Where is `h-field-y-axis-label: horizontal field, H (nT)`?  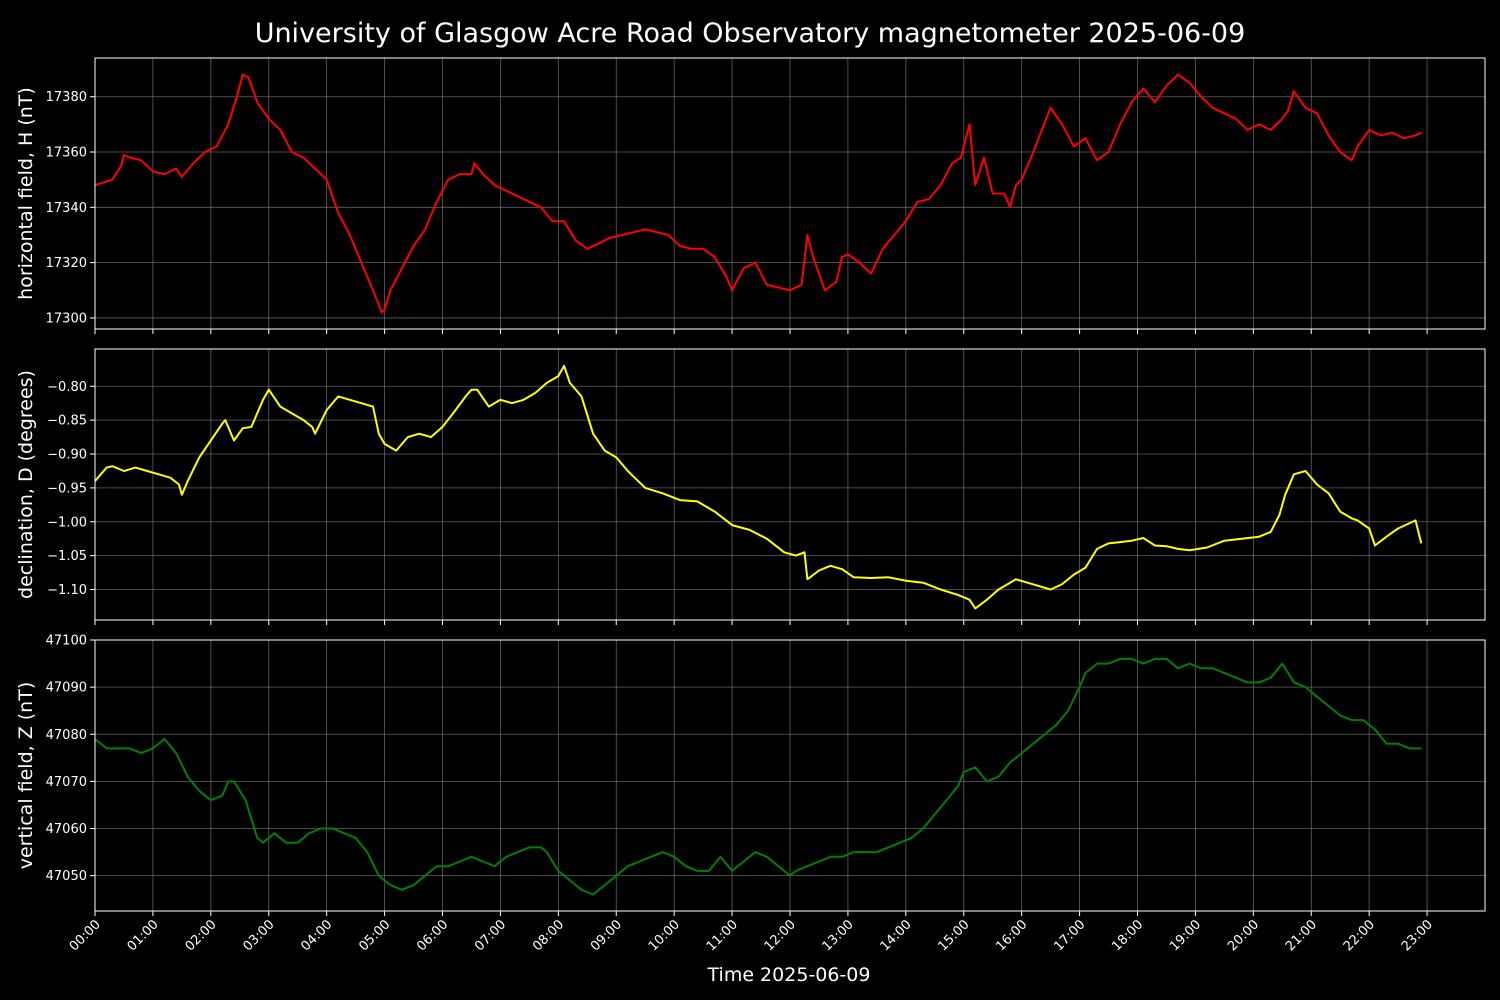 h-field-y-axis-label: horizontal field, H (nT) is located at coordinates (26, 193).